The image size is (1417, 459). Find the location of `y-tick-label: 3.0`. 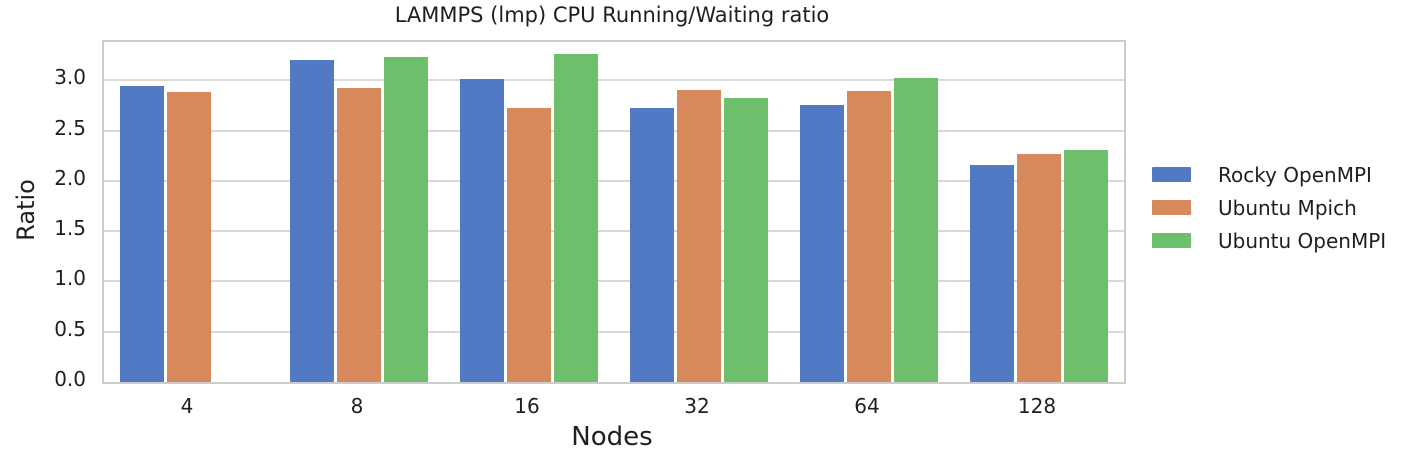

y-tick-label: 3.0 is located at coordinates (70, 77).